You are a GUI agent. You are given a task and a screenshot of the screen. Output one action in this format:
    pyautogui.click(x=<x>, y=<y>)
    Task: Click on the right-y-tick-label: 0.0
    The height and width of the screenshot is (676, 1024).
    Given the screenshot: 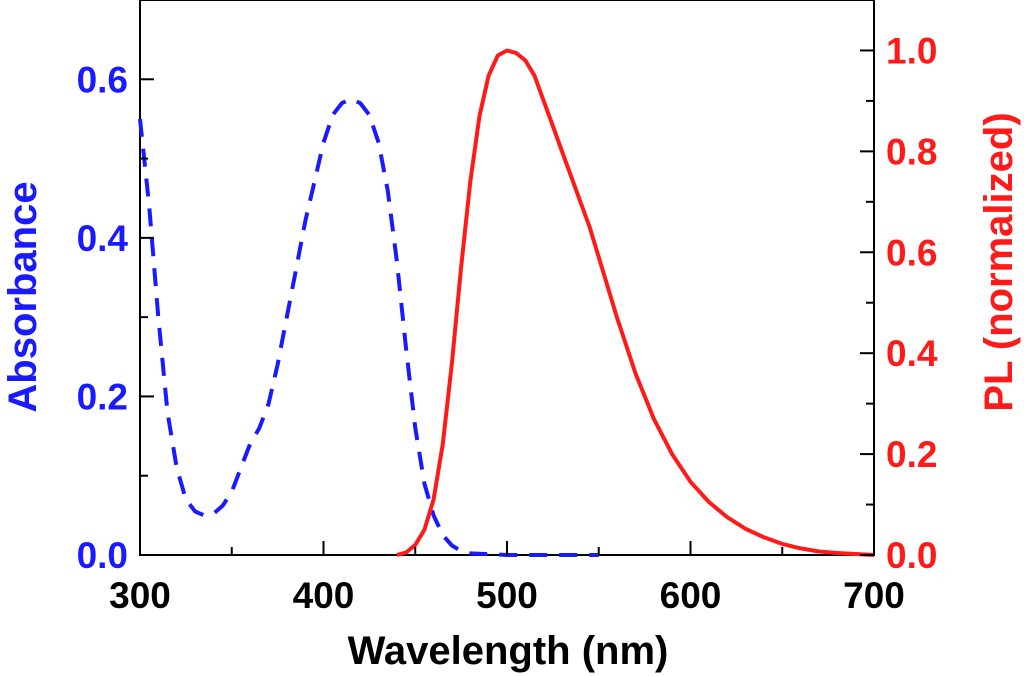 What is the action you would take?
    pyautogui.click(x=911, y=555)
    